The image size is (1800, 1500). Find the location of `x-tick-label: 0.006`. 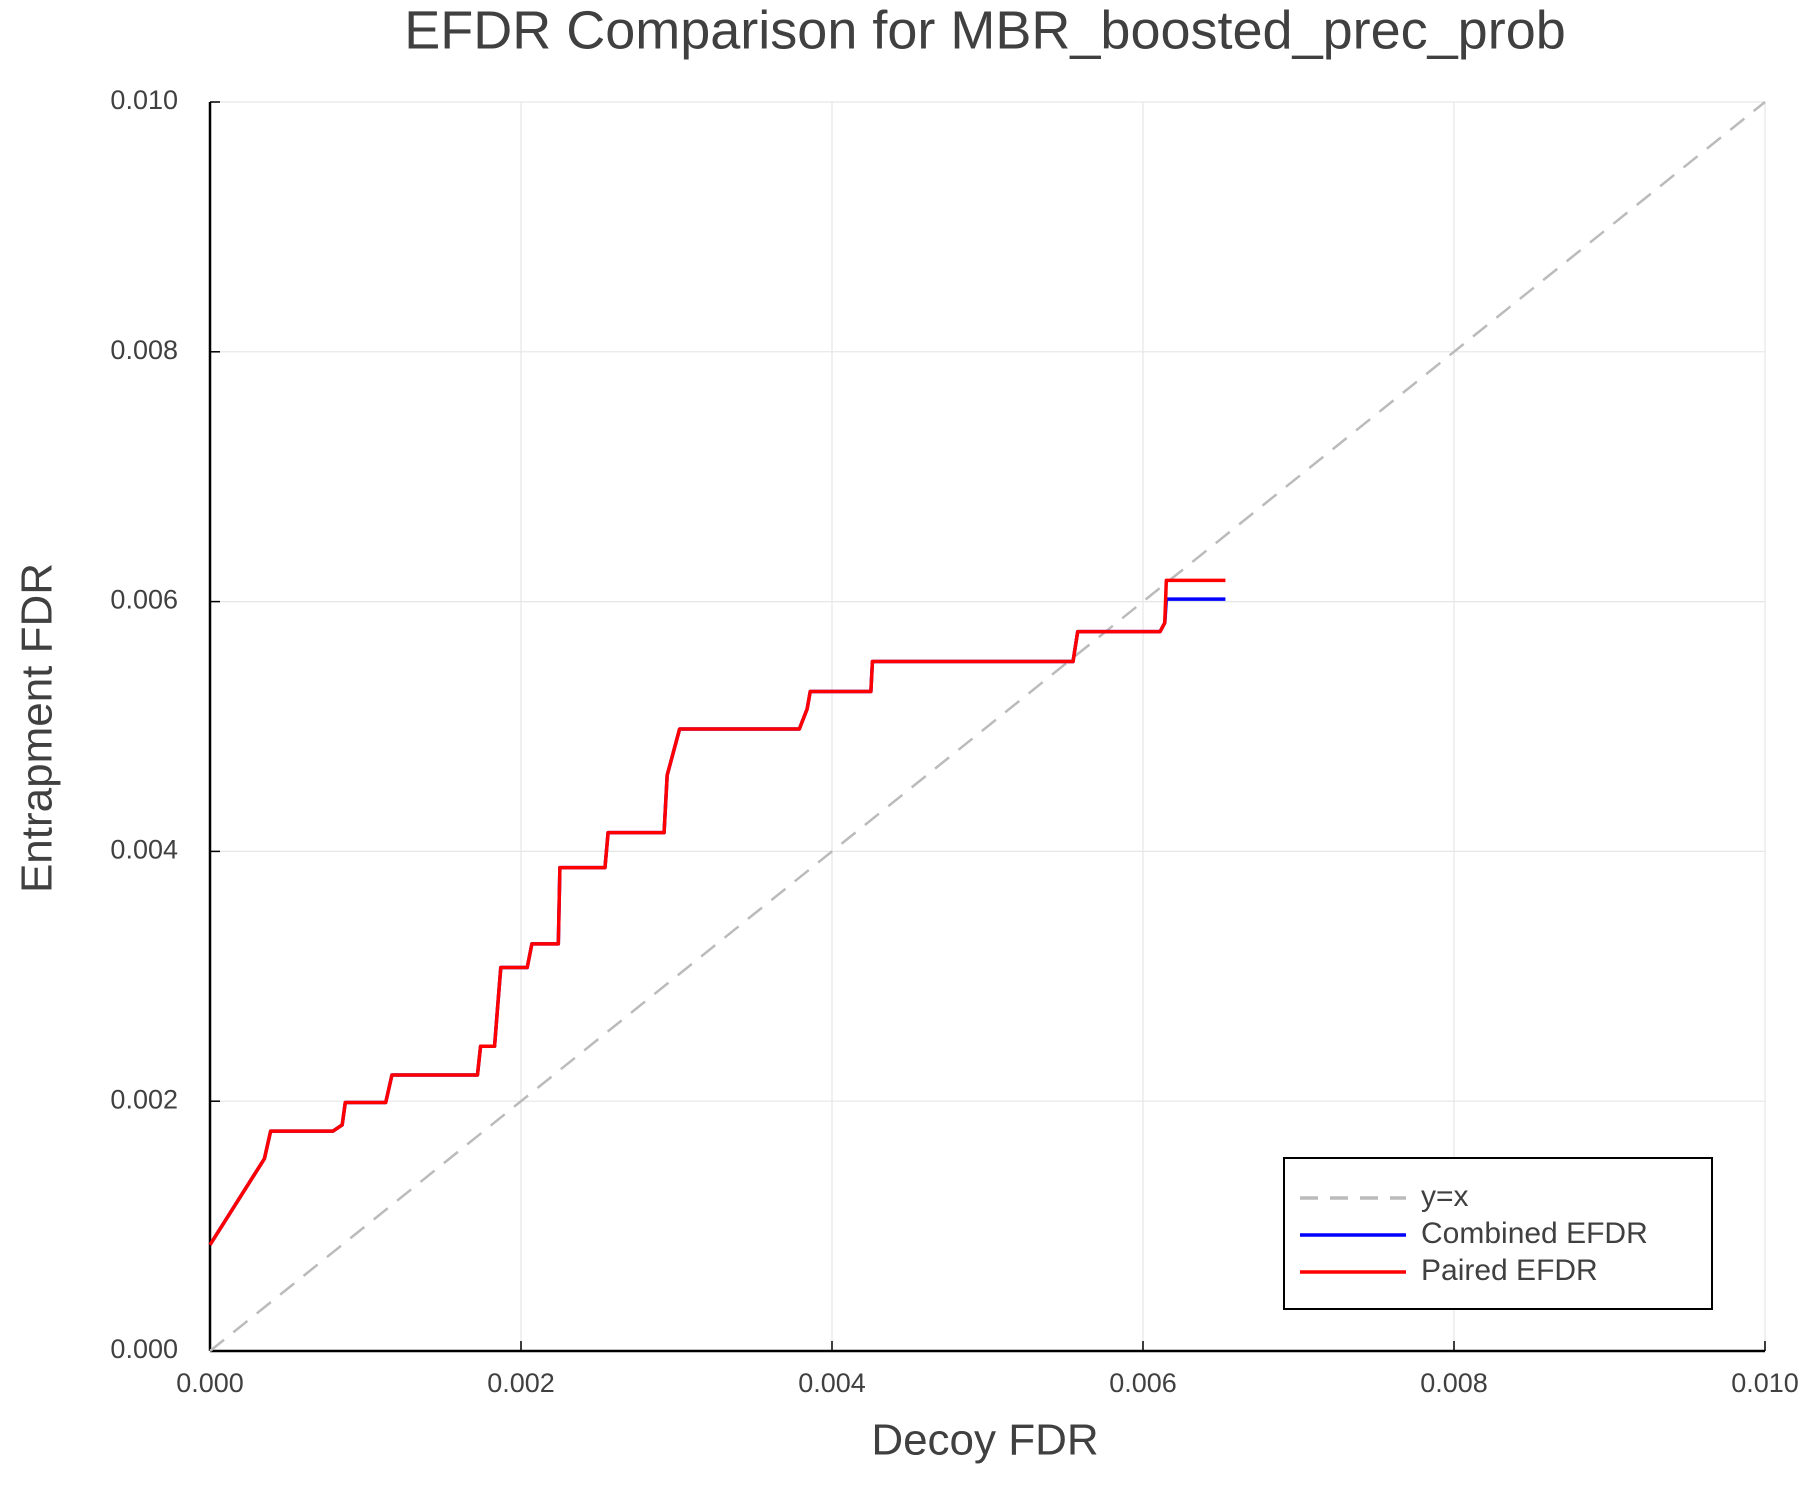

x-tick-label: 0.006 is located at coordinates (1143, 1383).